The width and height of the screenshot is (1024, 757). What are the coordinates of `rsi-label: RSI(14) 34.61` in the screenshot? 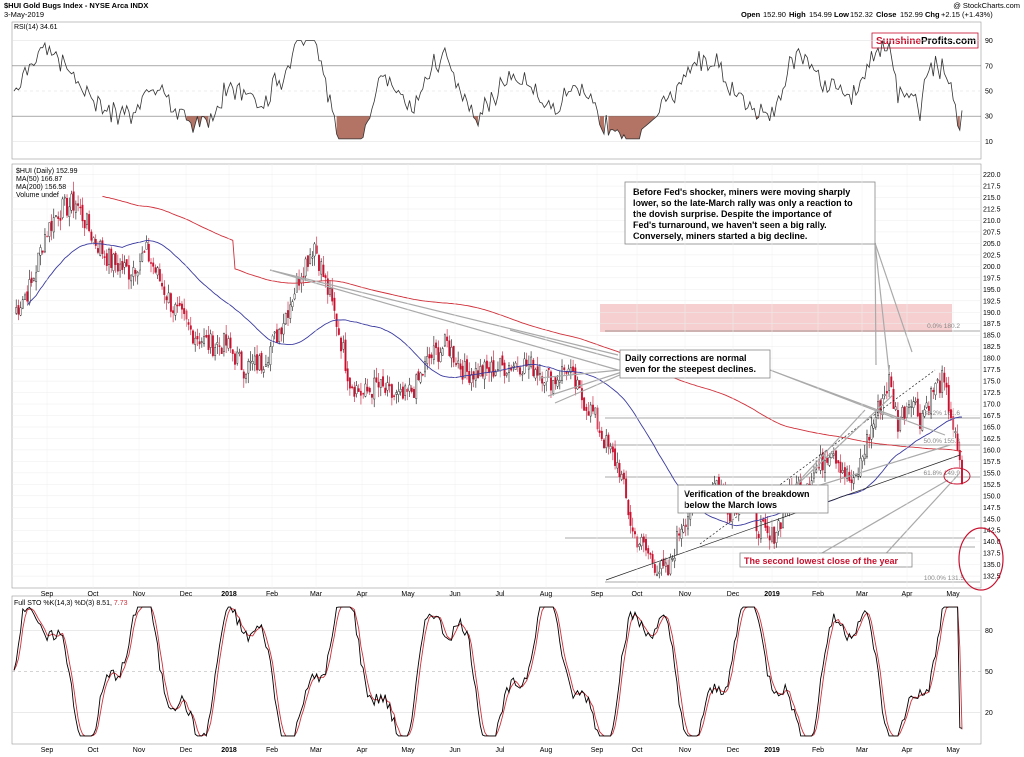 It's located at (36, 27).